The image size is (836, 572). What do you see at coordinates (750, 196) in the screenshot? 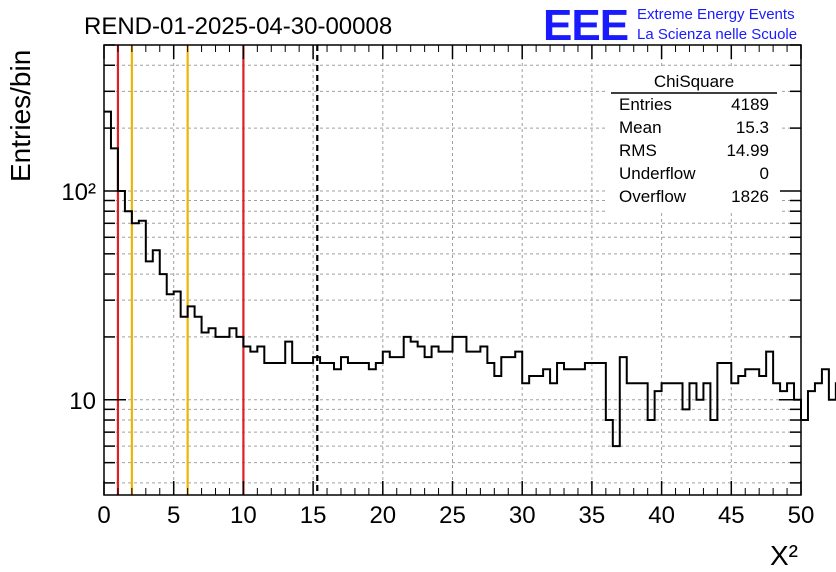
I see `stats-value: 1826` at bounding box center [750, 196].